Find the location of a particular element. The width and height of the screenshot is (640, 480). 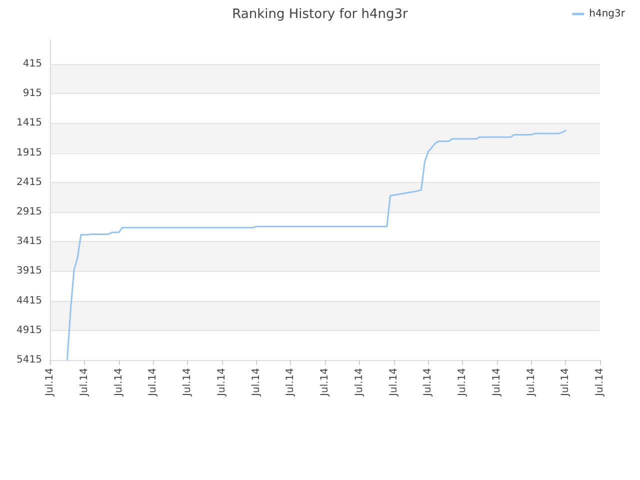

y-tick-label: 4915 is located at coordinates (29, 330).